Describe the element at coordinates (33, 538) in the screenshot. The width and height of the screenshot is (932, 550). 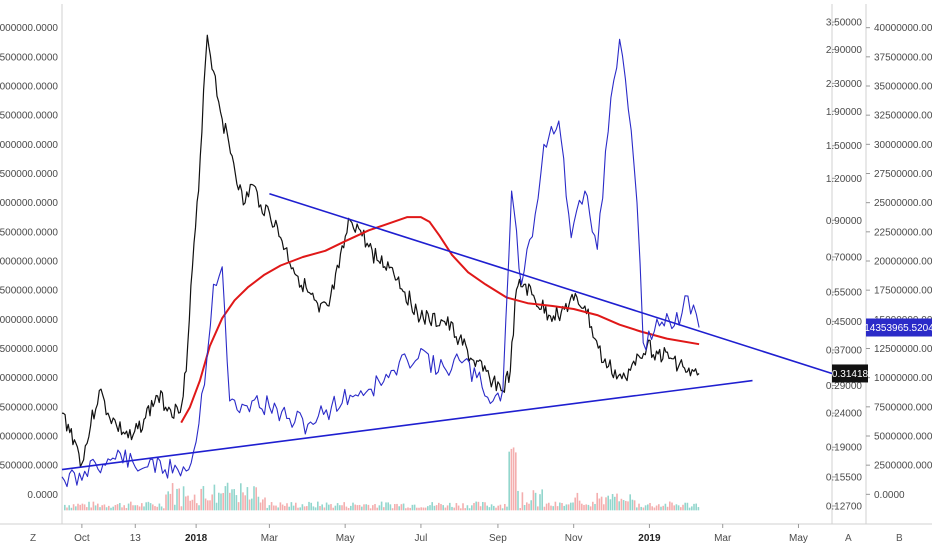
I see `zoom-corner-button: Z` at that location.